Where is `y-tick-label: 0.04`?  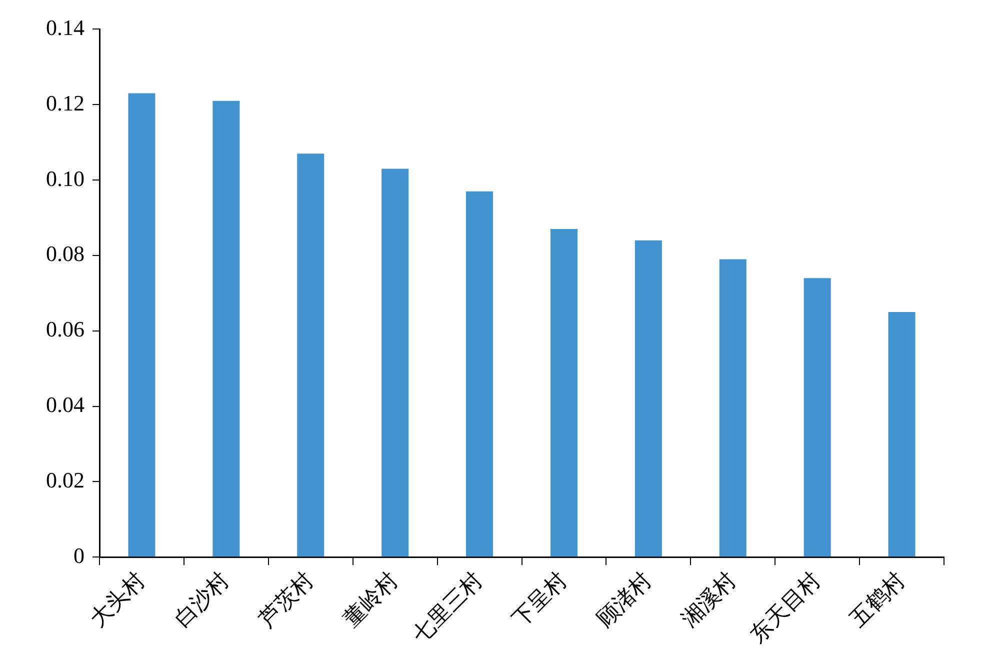 y-tick-label: 0.04 is located at coordinates (65, 405).